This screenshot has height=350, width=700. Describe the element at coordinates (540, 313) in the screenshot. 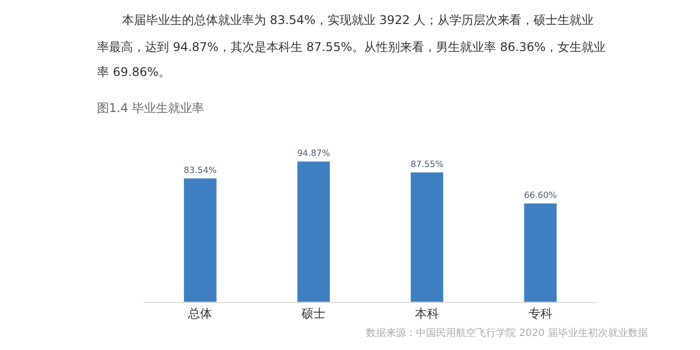

I see `x-tick-label: 专科` at that location.